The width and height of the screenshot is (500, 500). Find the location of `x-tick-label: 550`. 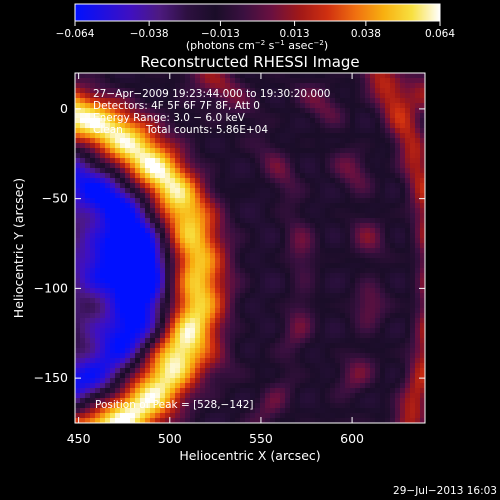

x-tick-label: 550 is located at coordinates (261, 438).